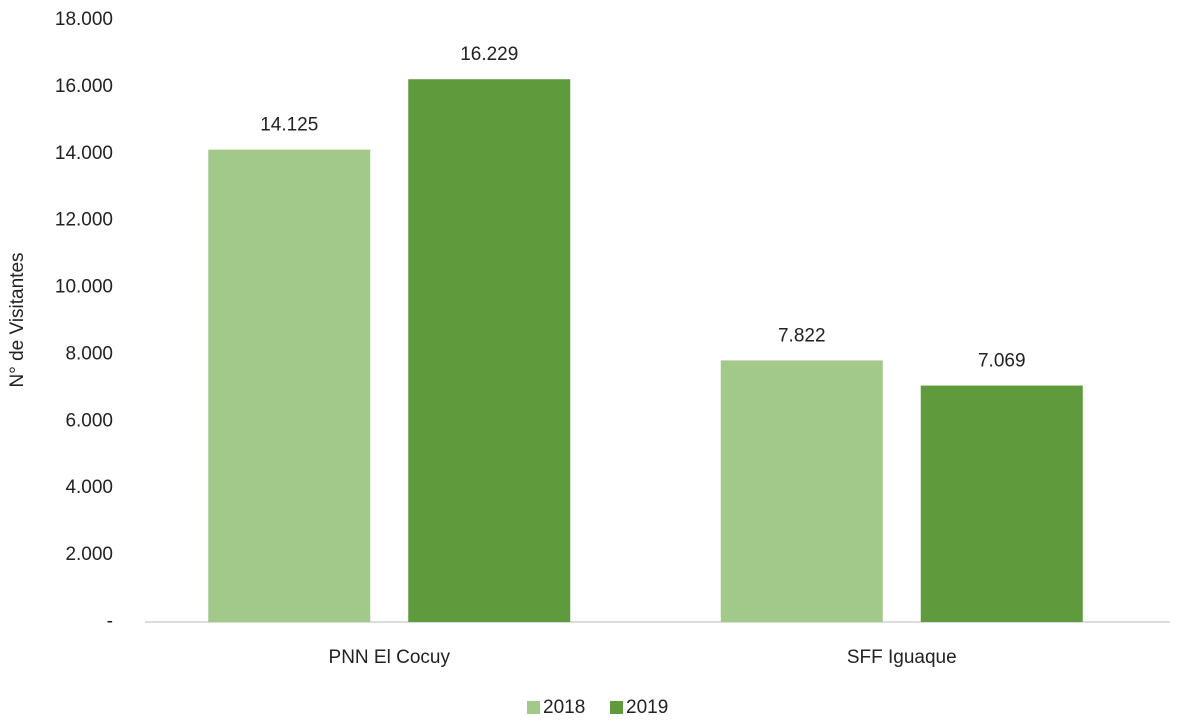 The image size is (1188, 724). I want to click on y-tick-label: 2.000, so click(89, 554).